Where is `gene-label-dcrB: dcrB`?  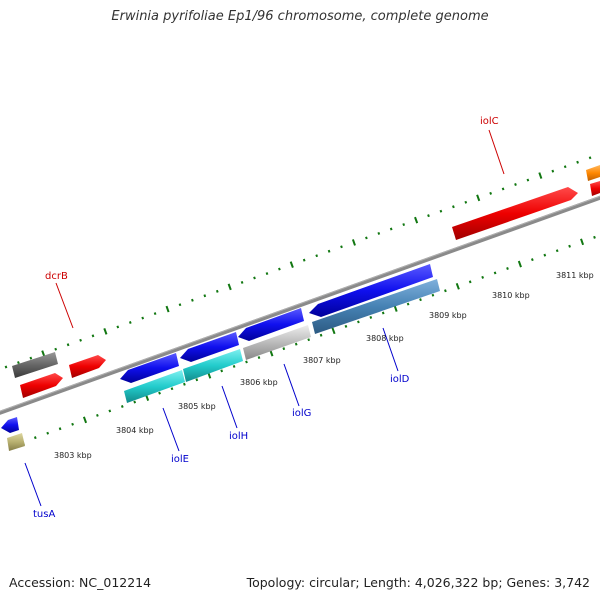 gene-label-dcrB: dcrB is located at coordinates (56, 276).